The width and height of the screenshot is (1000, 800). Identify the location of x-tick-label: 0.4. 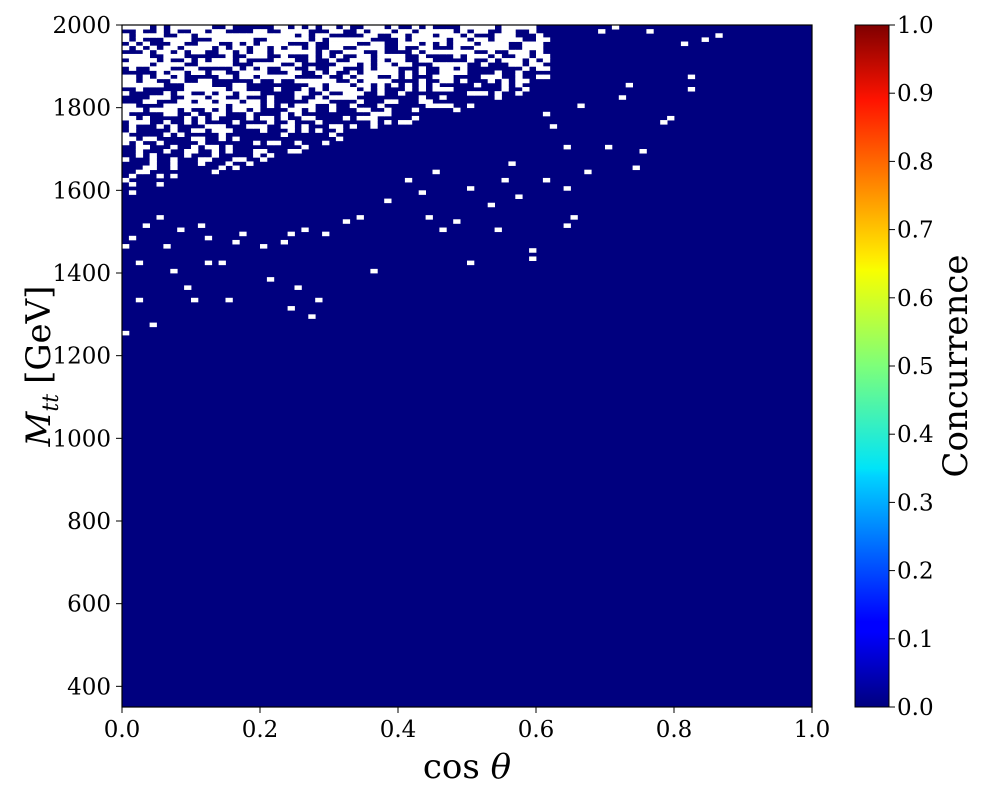
(398, 730).